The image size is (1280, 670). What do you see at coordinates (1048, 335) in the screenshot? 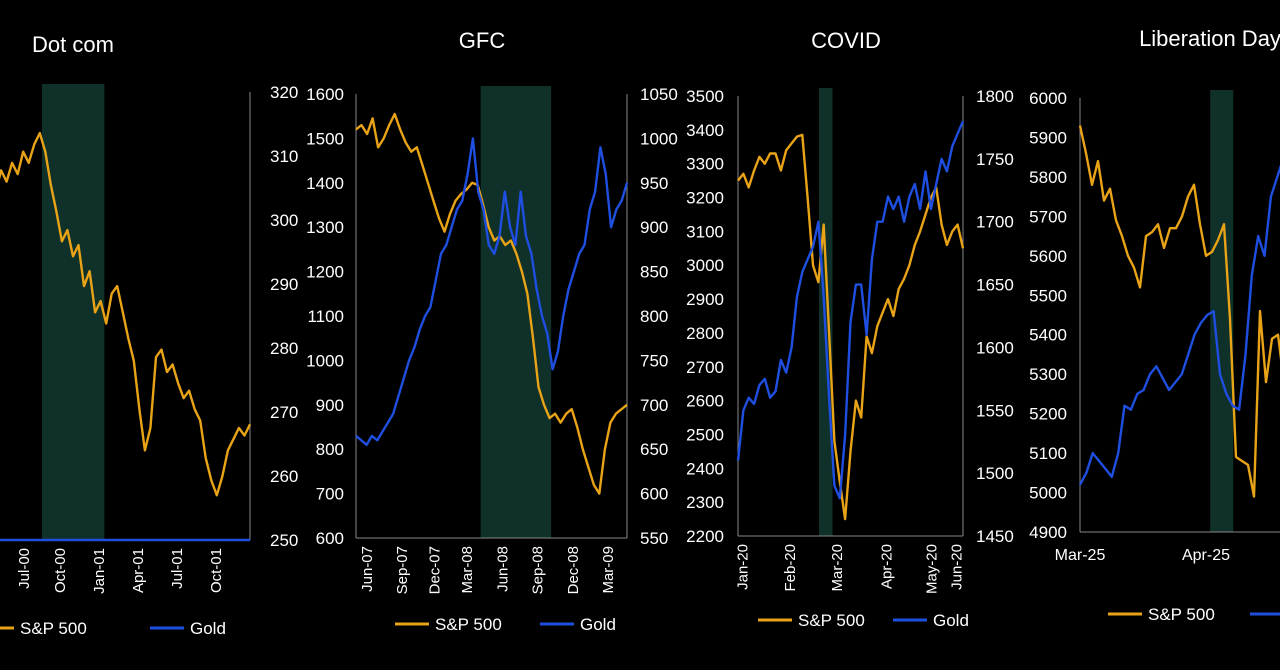
I see `left-tick-label: 5400` at bounding box center [1048, 335].